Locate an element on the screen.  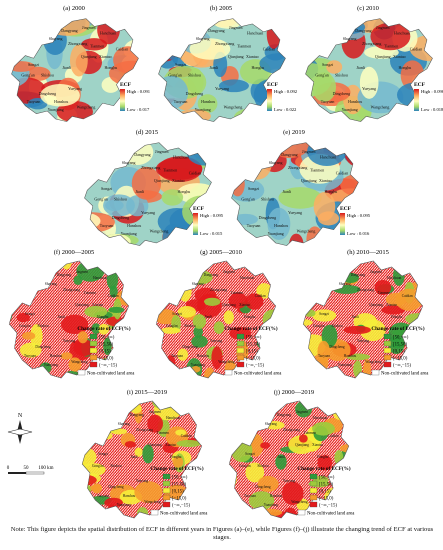
legend-title: Change rate of ECF(%) is located at coordinates (323, 468).